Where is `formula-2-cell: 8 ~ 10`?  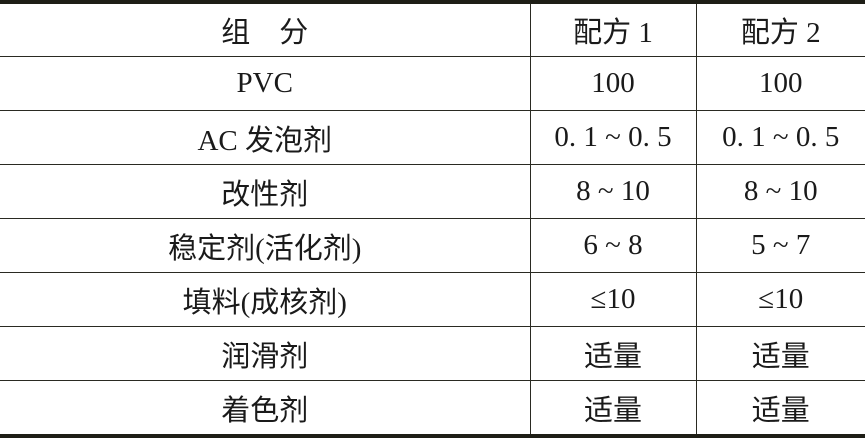 formula-2-cell: 8 ~ 10 is located at coordinates (780, 191).